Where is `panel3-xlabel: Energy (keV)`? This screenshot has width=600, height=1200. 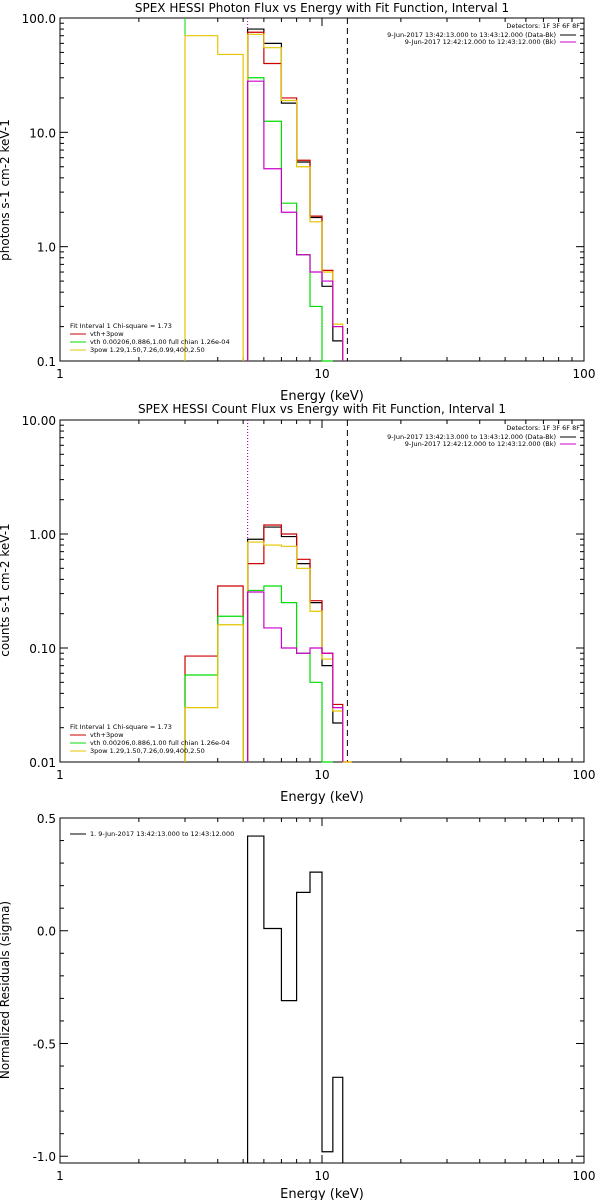
panel3-xlabel: Energy (keV) is located at coordinates (322, 1193).